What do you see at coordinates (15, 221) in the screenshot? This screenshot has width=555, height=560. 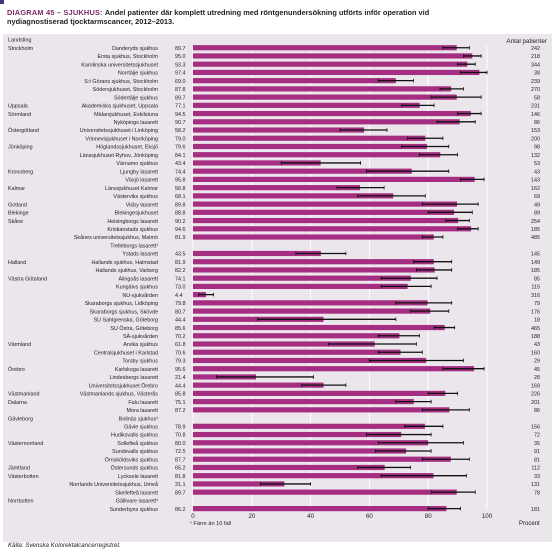 I see `region-label: Skåne` at bounding box center [15, 221].